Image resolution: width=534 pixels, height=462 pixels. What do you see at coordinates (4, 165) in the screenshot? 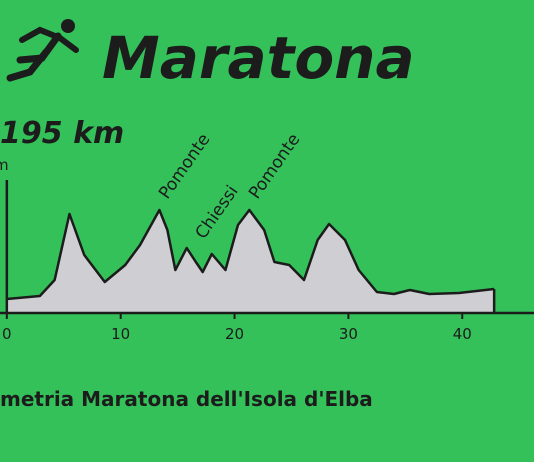
I see `y-axis-label: m` at bounding box center [4, 165].